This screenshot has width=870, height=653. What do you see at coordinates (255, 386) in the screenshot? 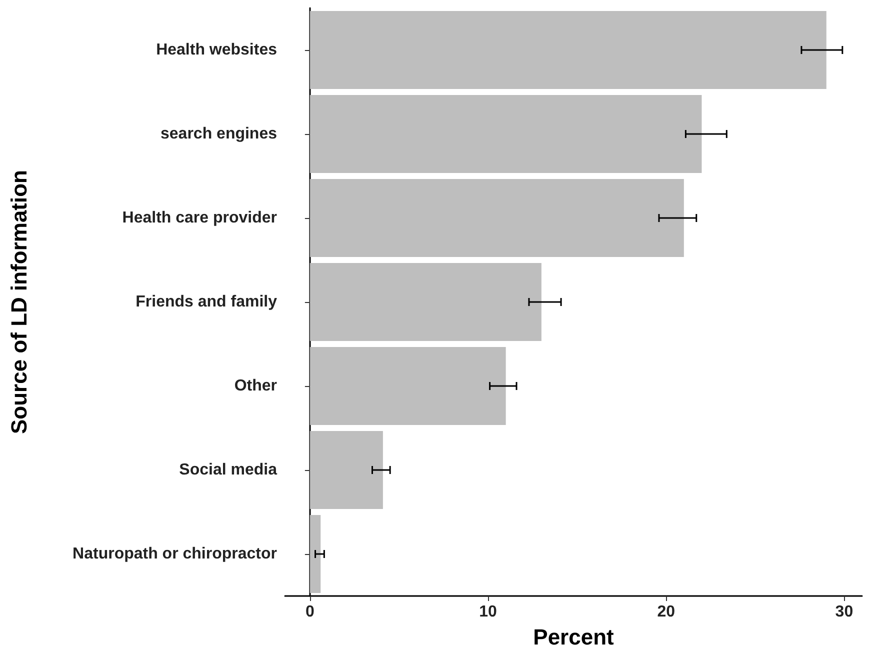
I see `y-tick-label: Other` at bounding box center [255, 386].